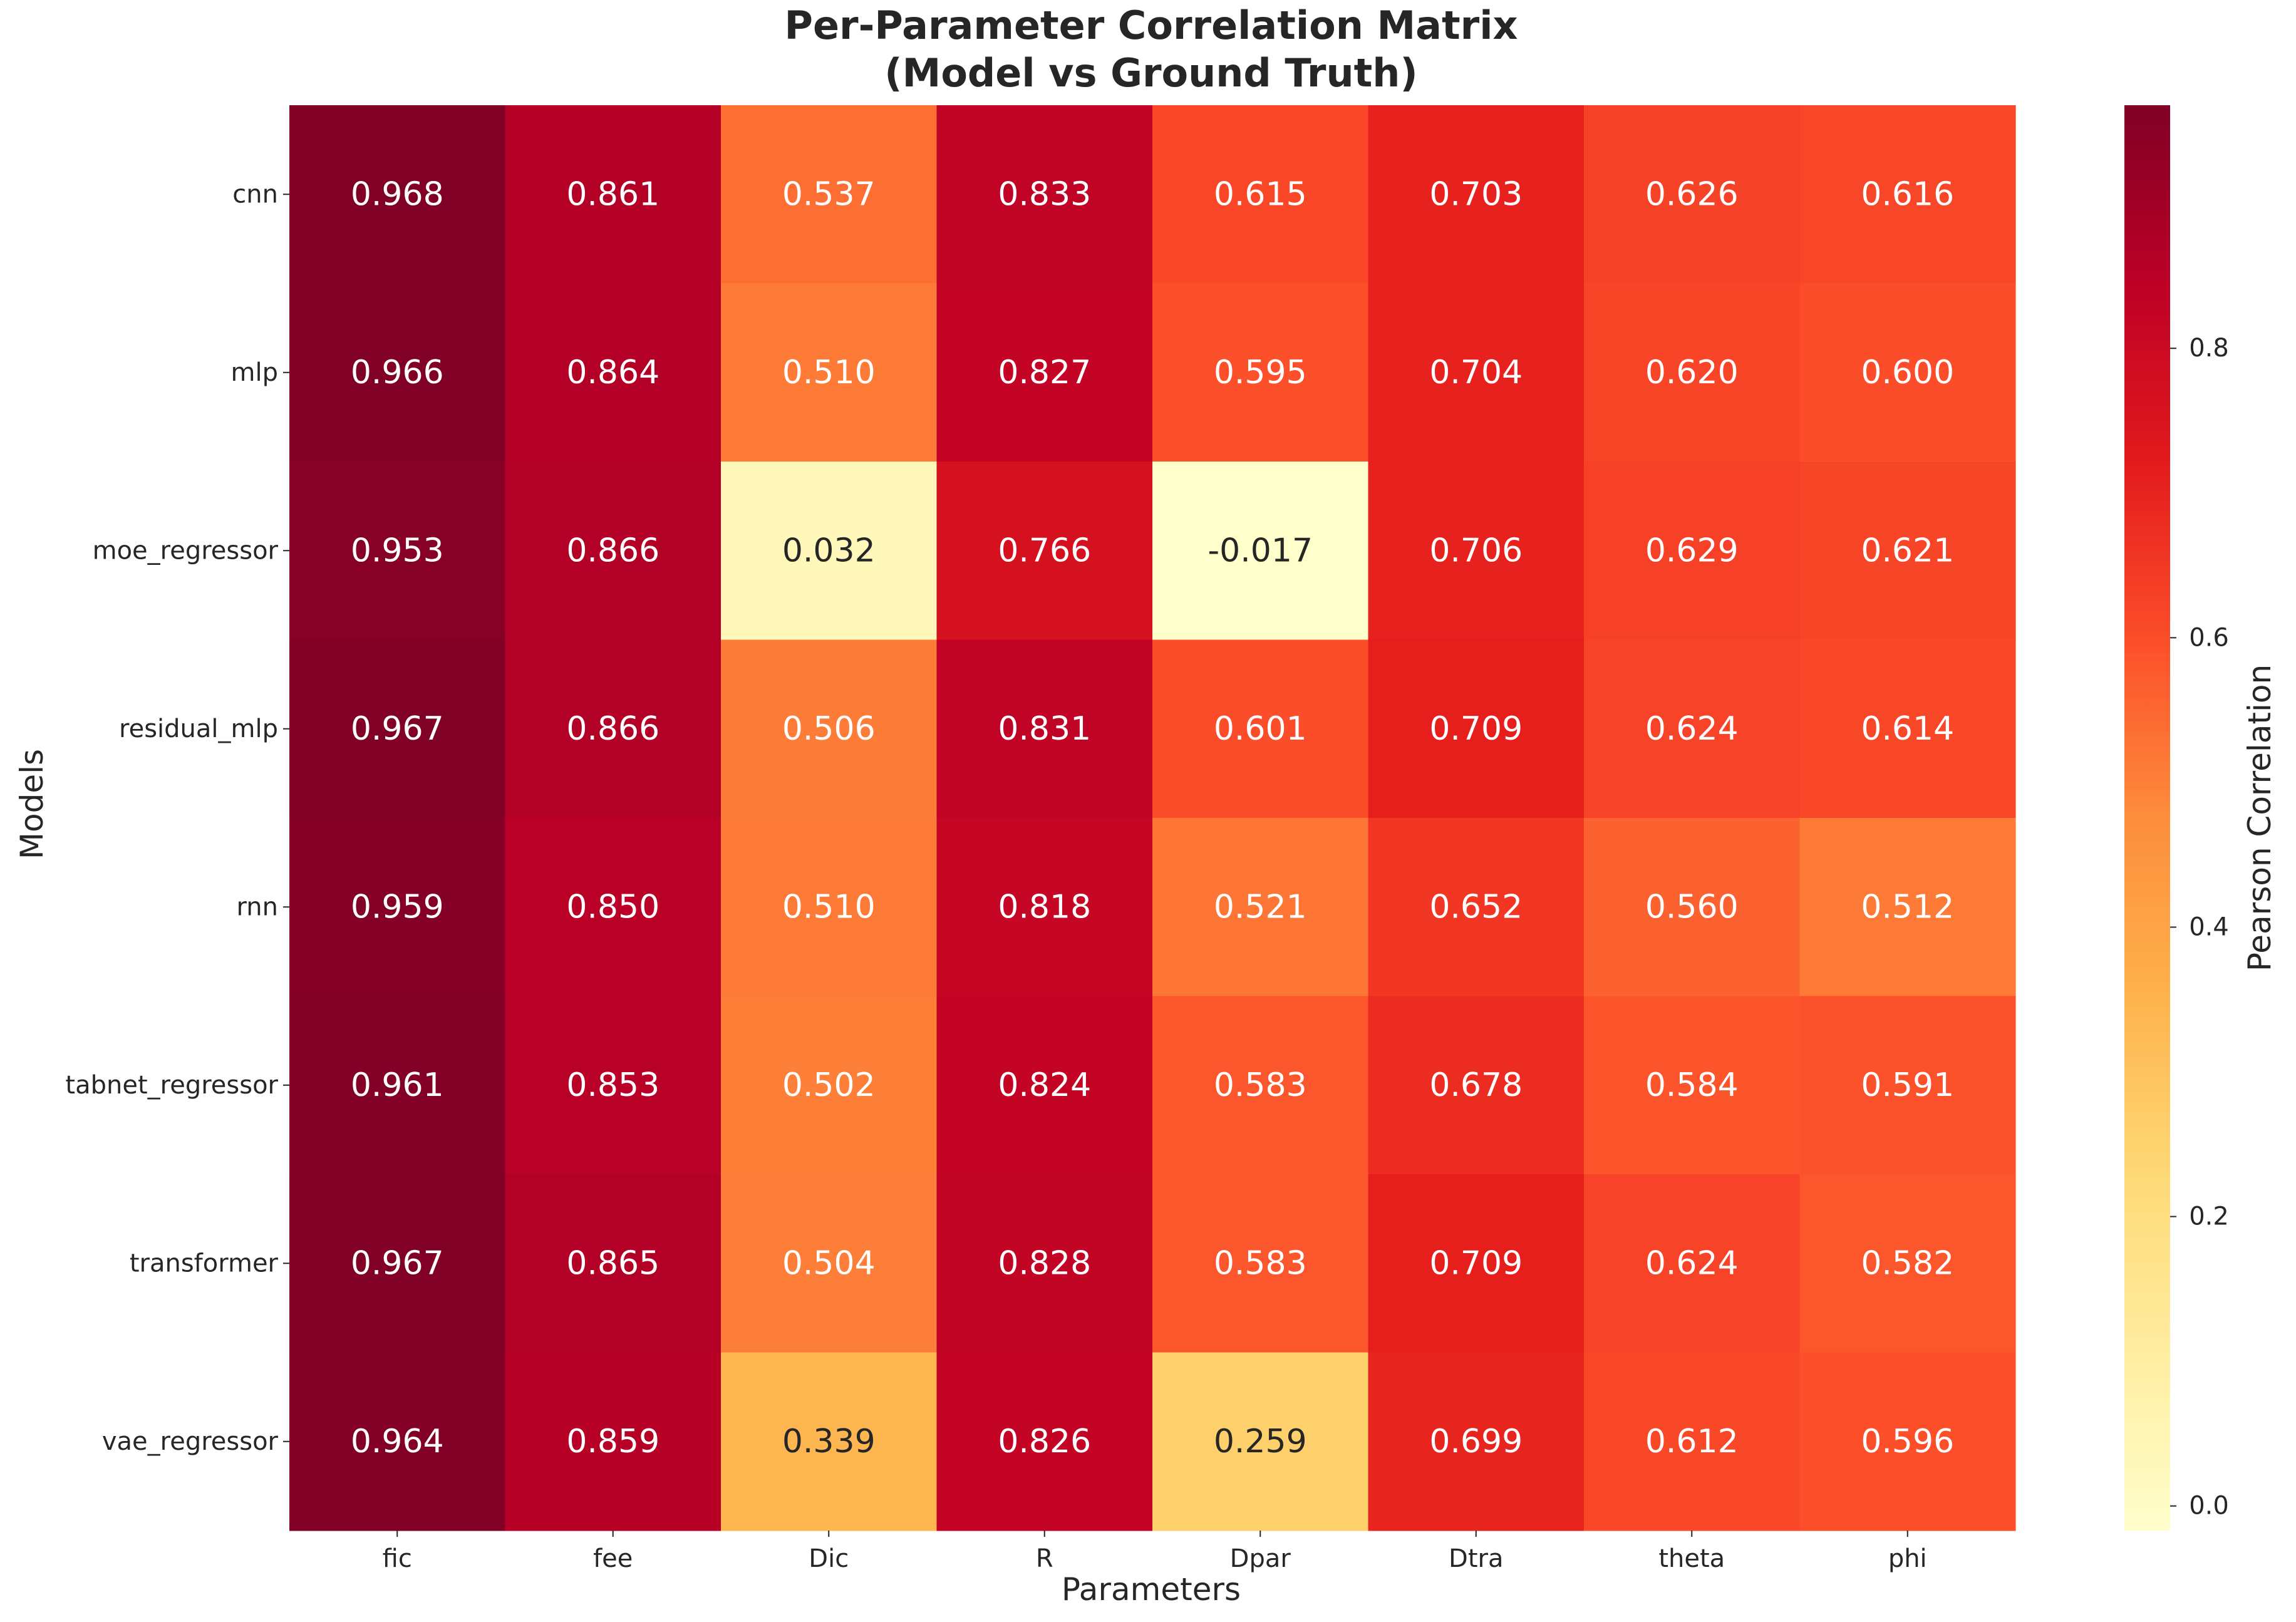  I want to click on heatmap-cell-transformer-Dic, so click(829, 1263).